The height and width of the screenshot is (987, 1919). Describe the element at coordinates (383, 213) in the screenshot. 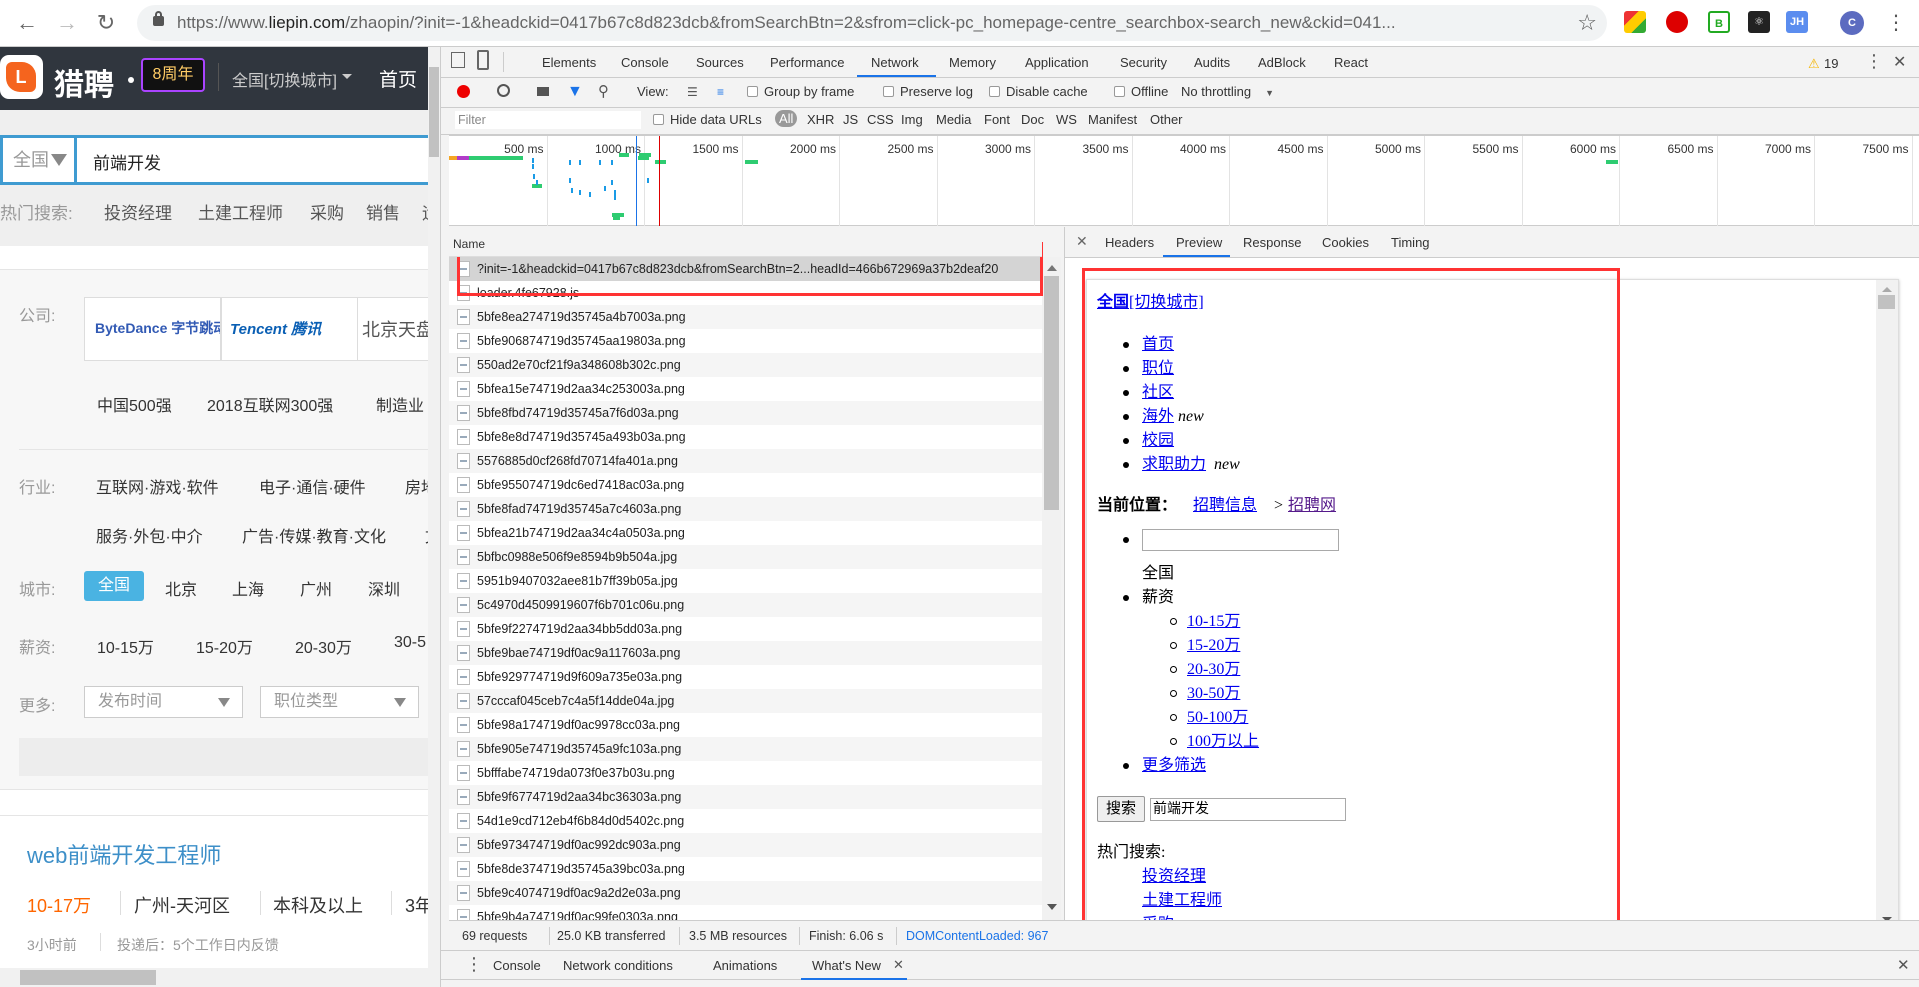

I see `hot-search-item: 销售` at that location.